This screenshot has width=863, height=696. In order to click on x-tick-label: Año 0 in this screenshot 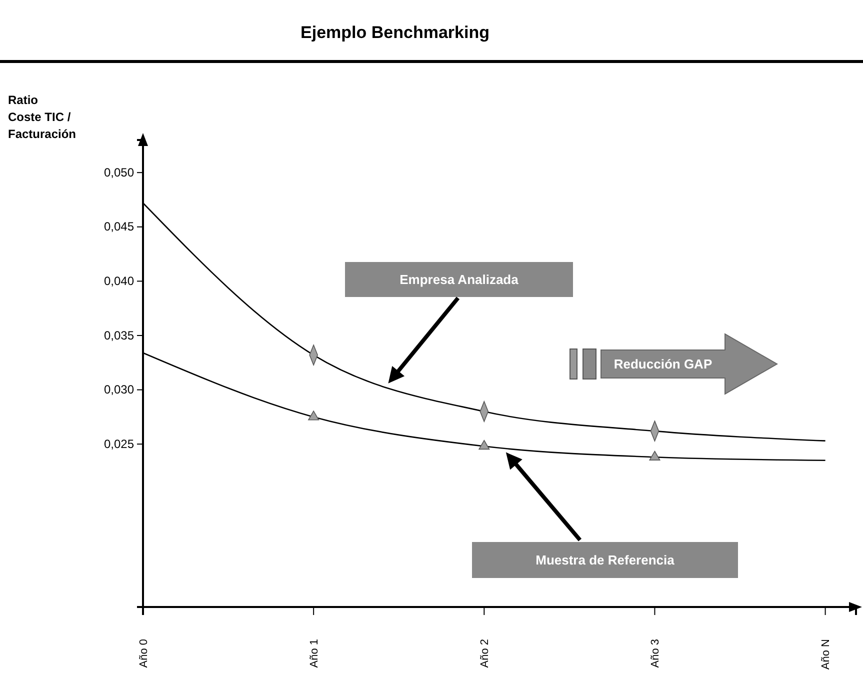, I will do `click(144, 653)`.